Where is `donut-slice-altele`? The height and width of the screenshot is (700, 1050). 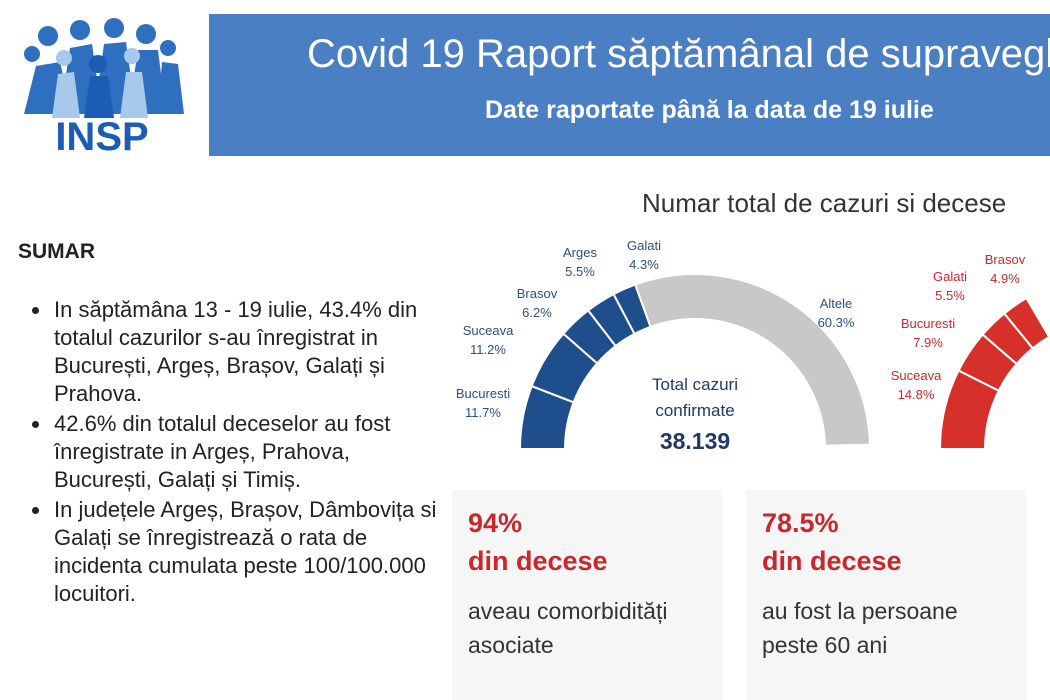
donut-slice-altele is located at coordinates (752, 360).